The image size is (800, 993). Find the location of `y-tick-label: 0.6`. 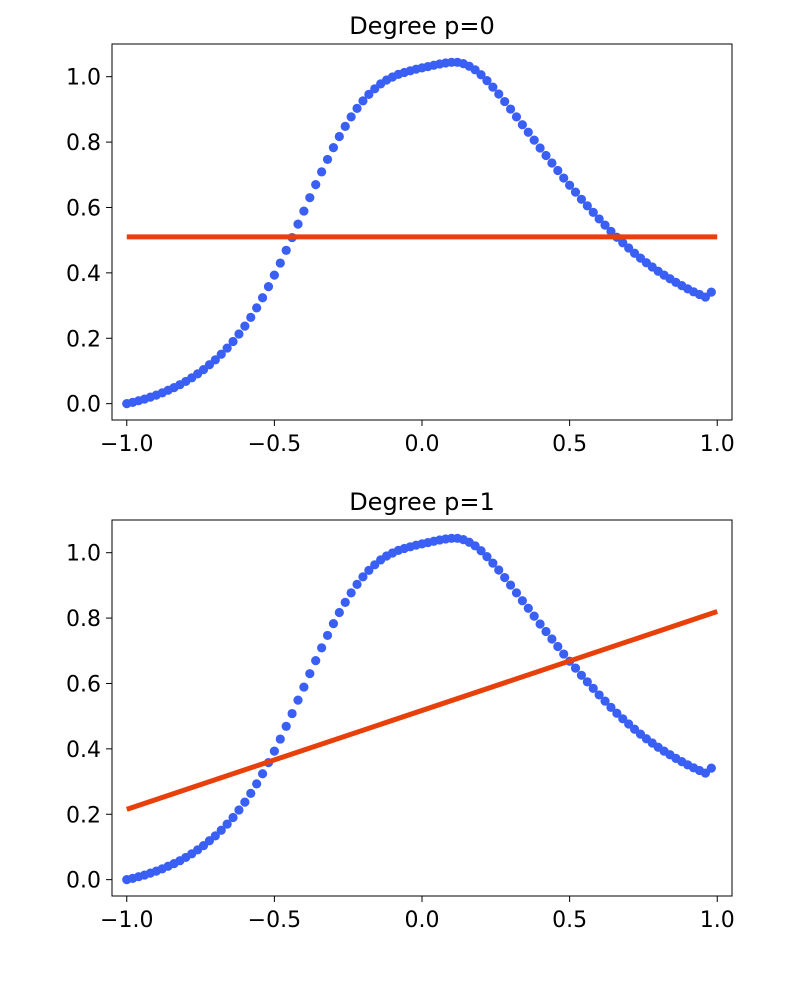

y-tick-label: 0.6 is located at coordinates (83, 208).